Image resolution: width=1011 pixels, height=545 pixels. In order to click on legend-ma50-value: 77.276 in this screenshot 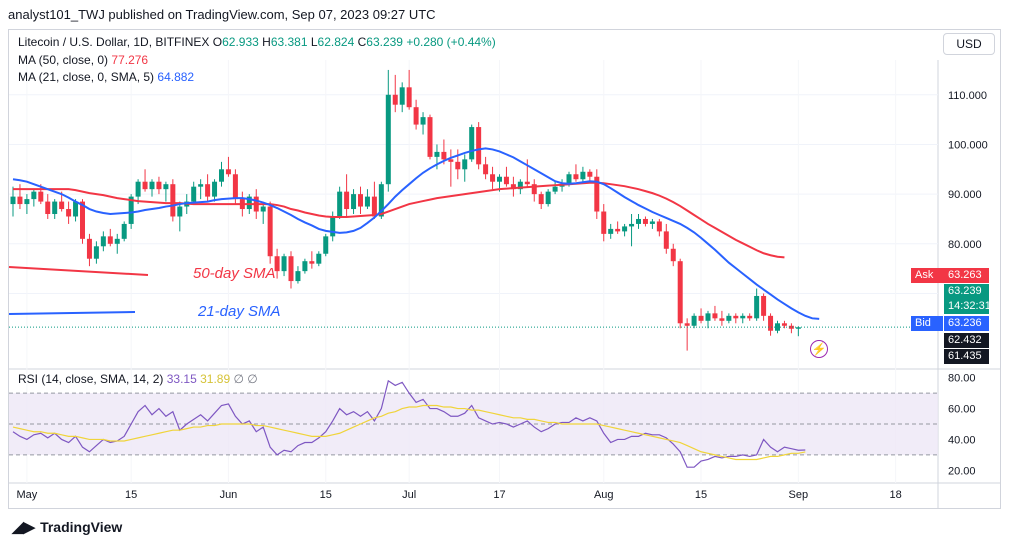, I will do `click(130, 60)`.